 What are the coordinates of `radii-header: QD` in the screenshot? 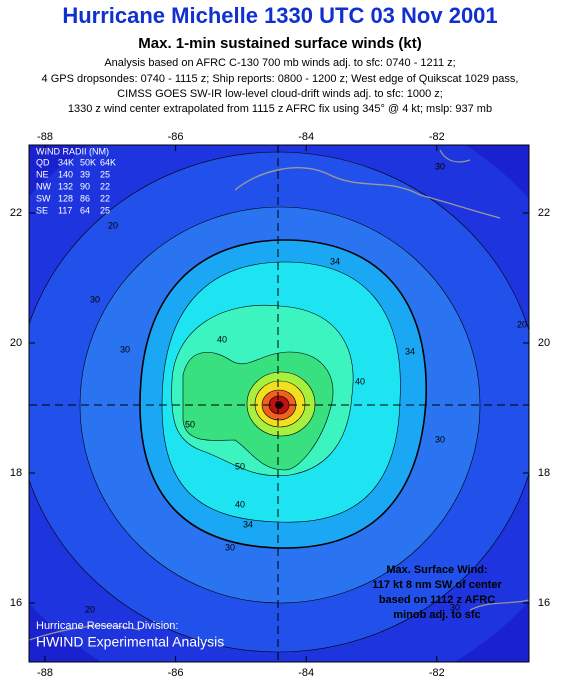 It's located at (43, 162).